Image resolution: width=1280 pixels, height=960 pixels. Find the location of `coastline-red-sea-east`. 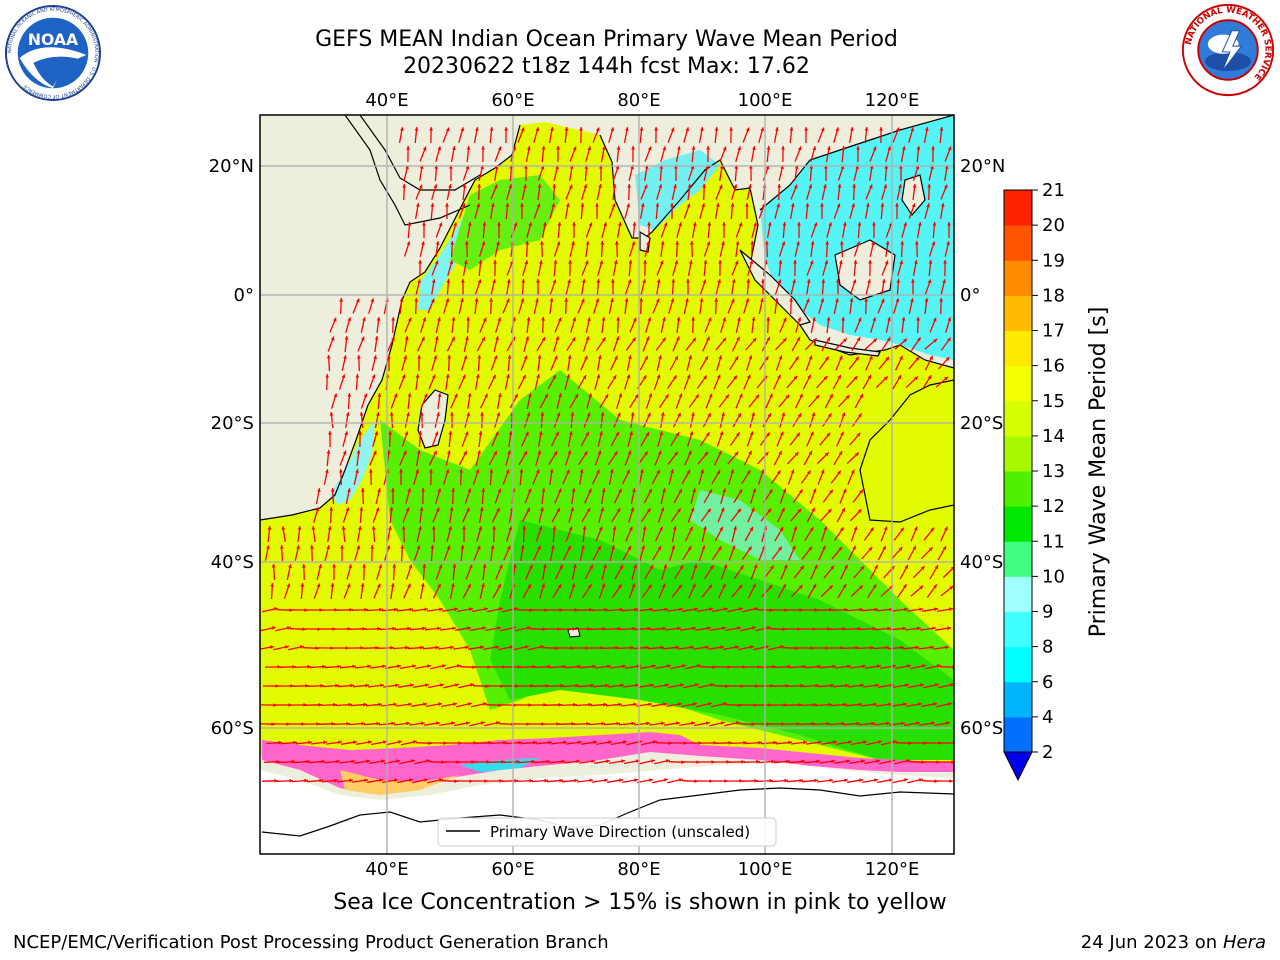

coastline-red-sea-east is located at coordinates (420, 153).